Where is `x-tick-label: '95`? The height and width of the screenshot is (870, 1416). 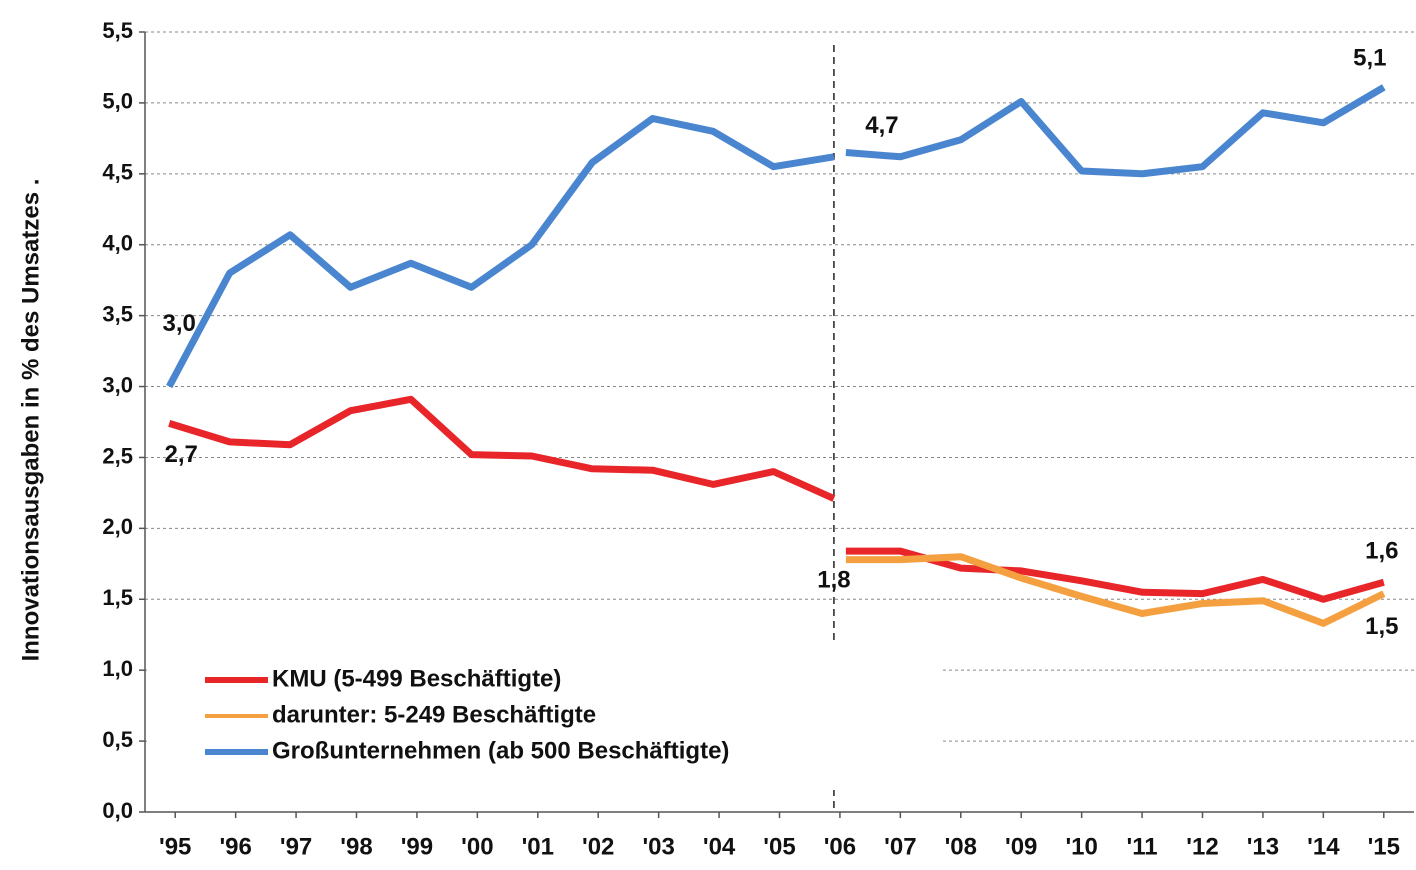 x-tick-label: '95 is located at coordinates (175, 846).